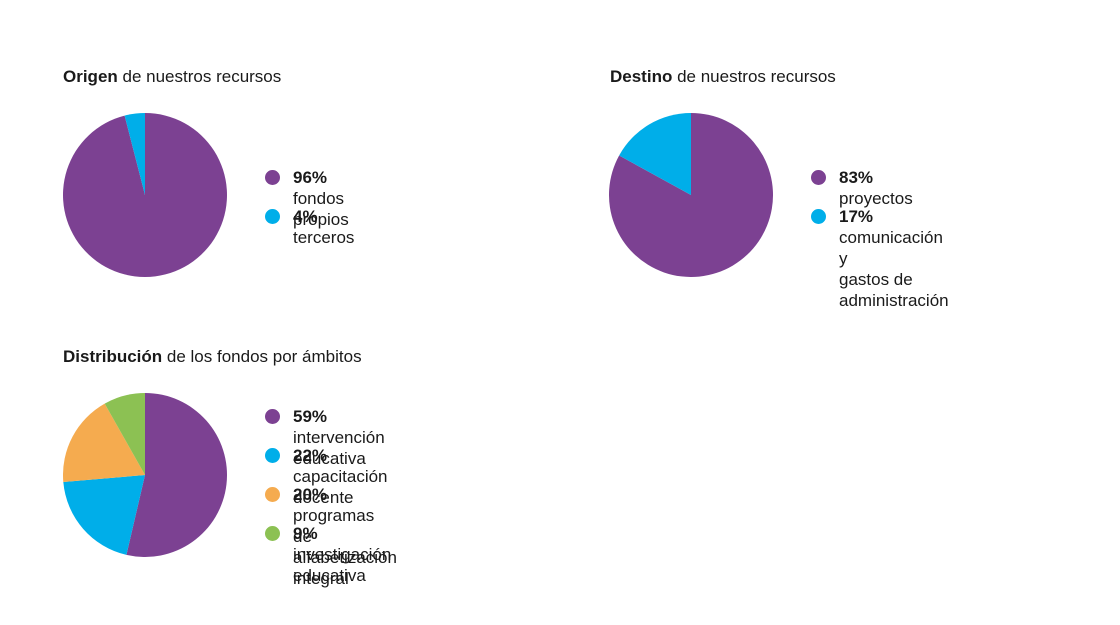 The width and height of the screenshot is (1120, 625). I want to click on legend-label: terceros, so click(324, 237).